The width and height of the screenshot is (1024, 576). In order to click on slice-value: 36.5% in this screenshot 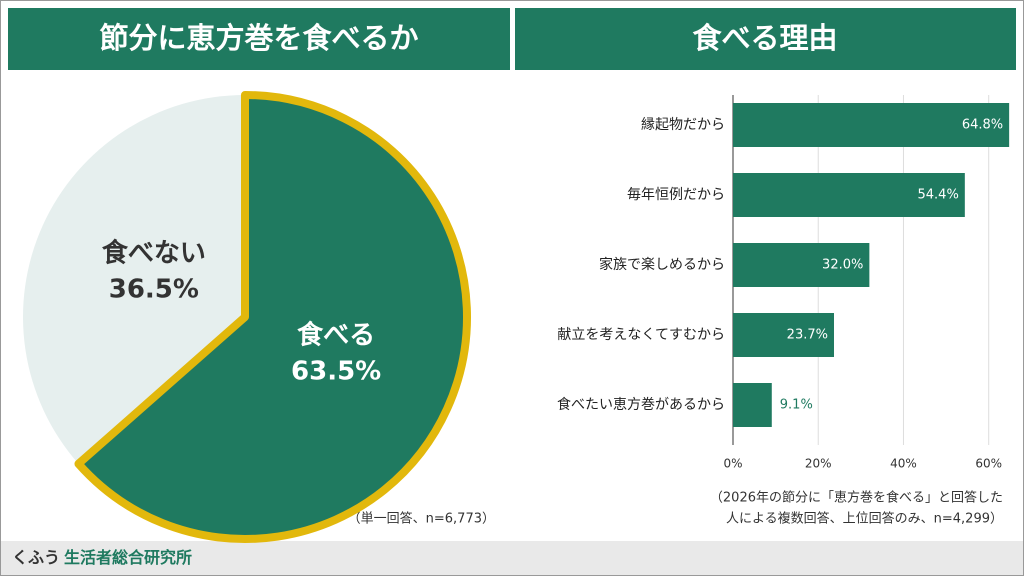, I will do `click(154, 289)`.